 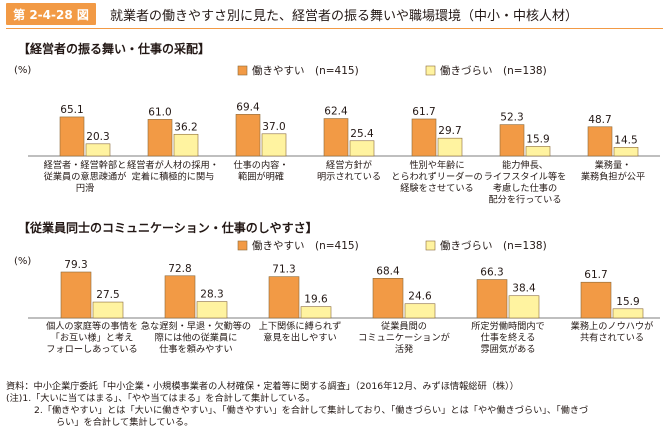 What do you see at coordinates (260, 165) in the screenshot?
I see `category-label-2-line0: 仕事の内容・` at bounding box center [260, 165].